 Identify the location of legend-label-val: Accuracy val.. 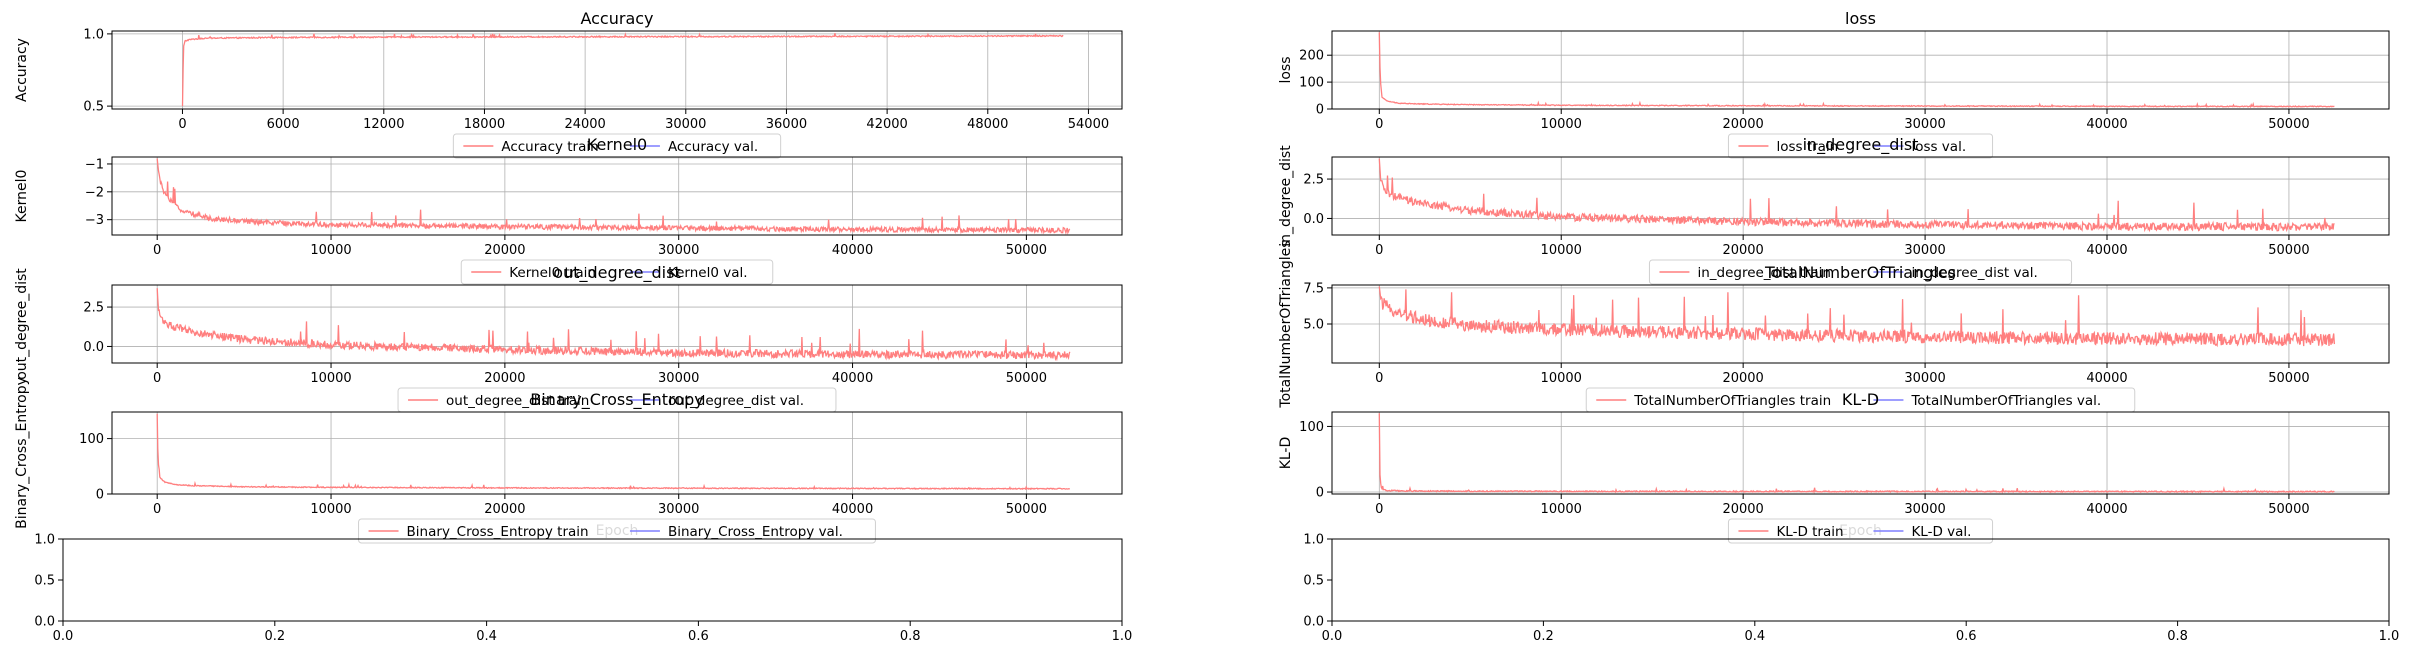
(713, 147).